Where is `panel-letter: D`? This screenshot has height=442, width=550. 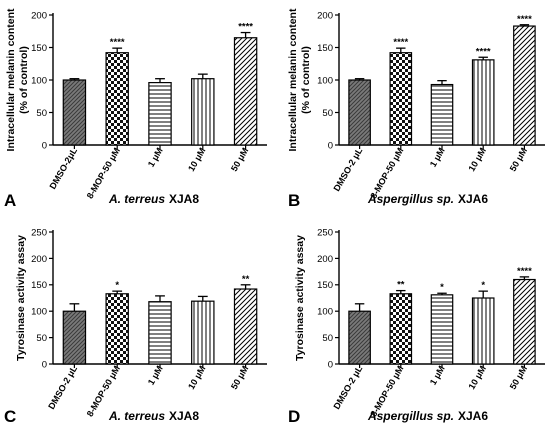
panel-letter: D is located at coordinates (294, 416).